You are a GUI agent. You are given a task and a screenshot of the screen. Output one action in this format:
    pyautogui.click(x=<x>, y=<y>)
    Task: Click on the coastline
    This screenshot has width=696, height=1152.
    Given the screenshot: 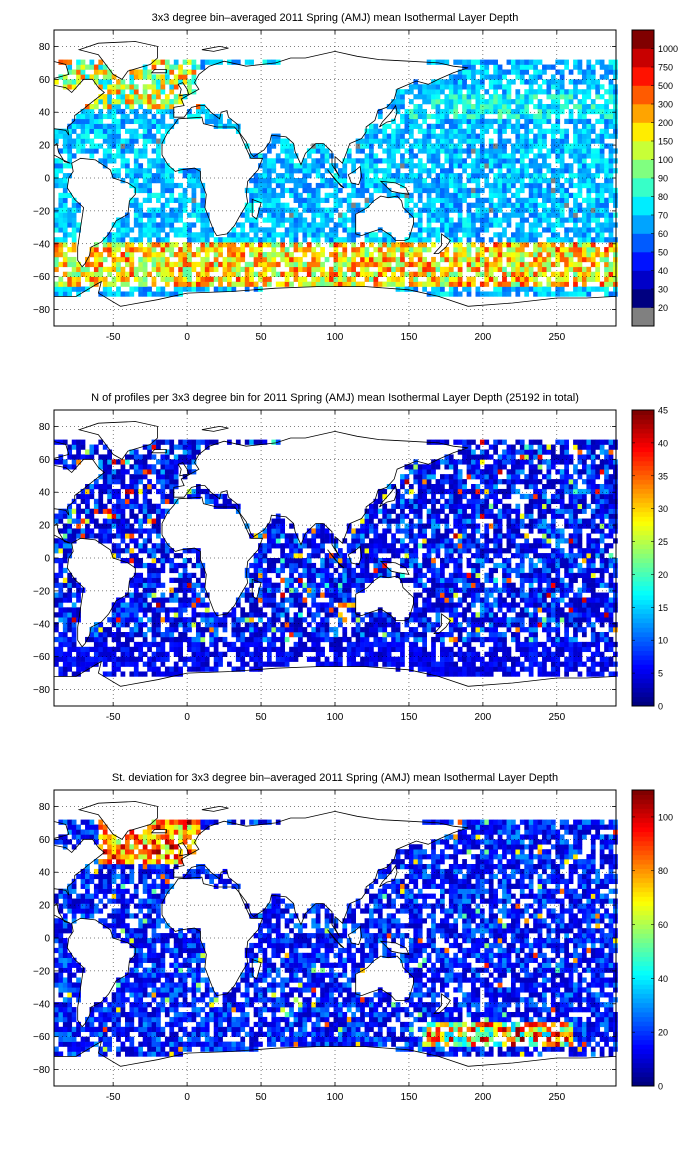 What is the action you would take?
    pyautogui.click(x=212, y=176)
    